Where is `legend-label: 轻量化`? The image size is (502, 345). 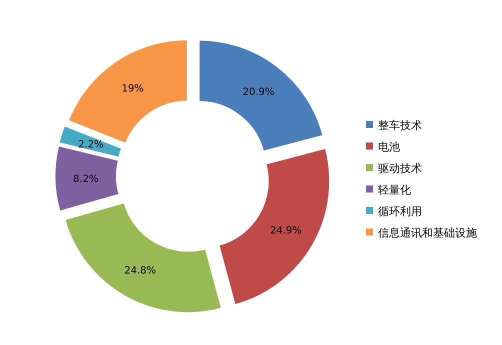
legend-label: 轻量化 is located at coordinates (394, 190).